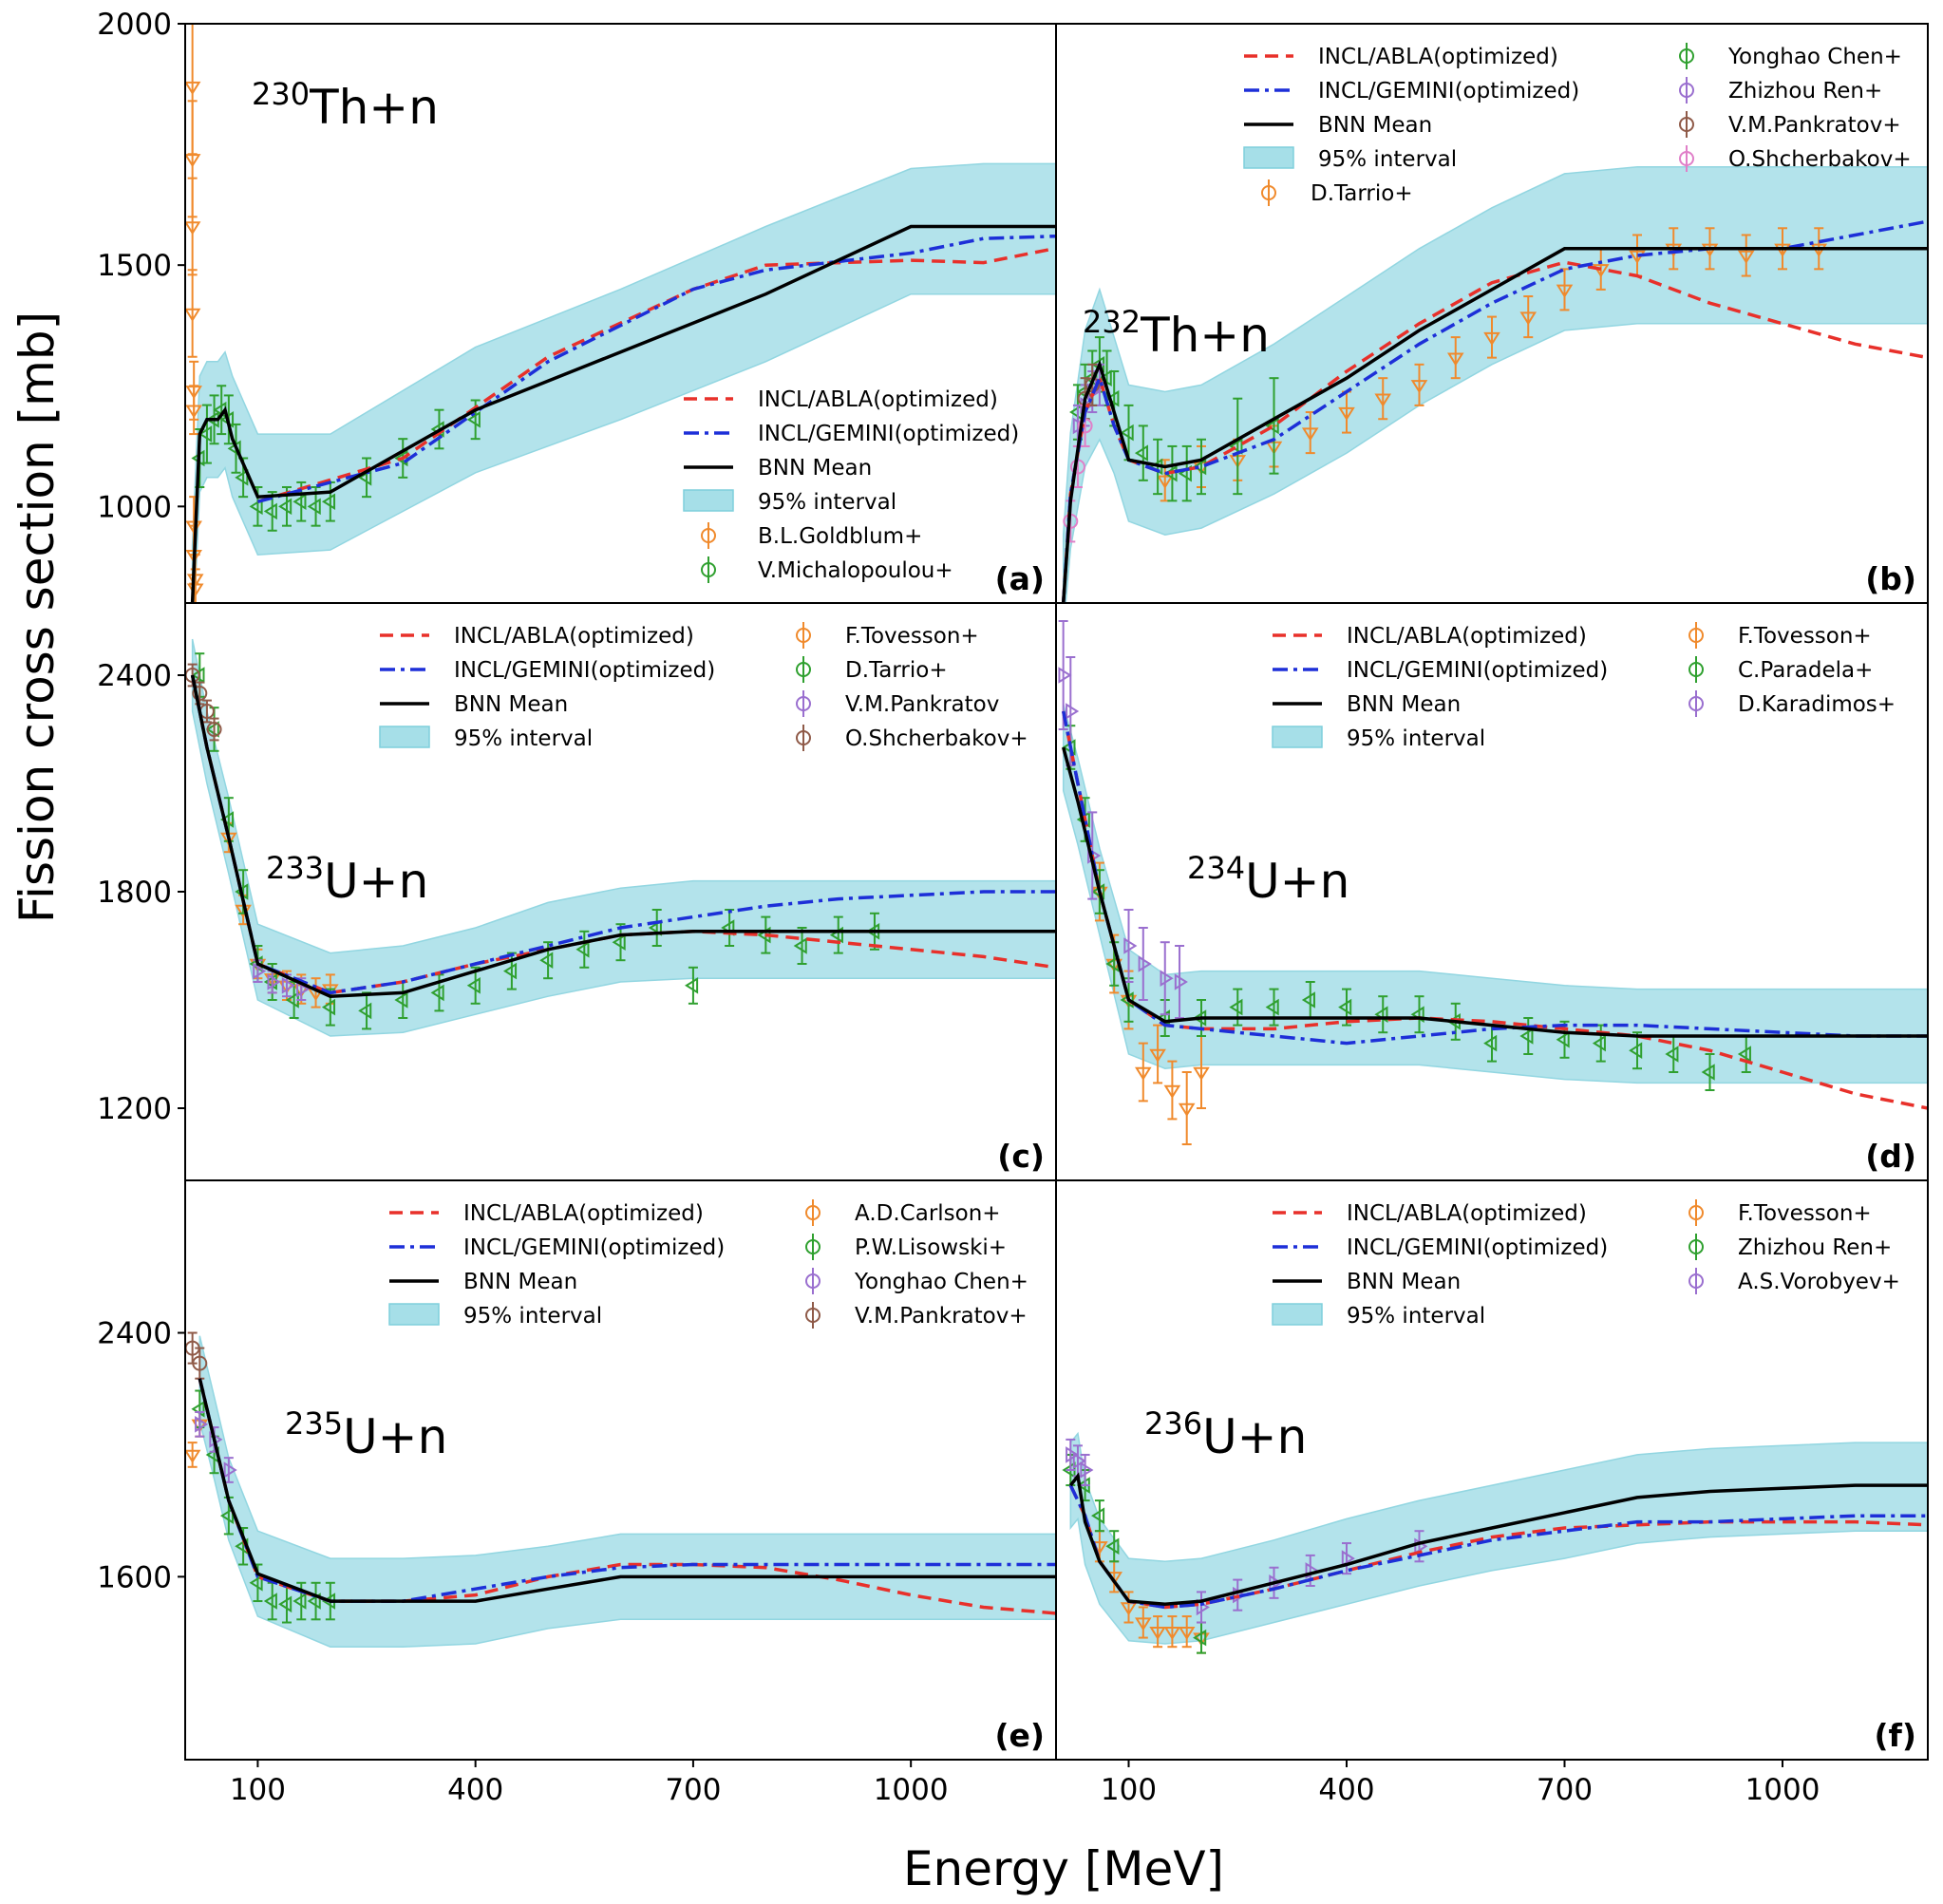 Image resolution: width=1943 pixels, height=1904 pixels. I want to click on legend-entry: P.W.Lisowski+, so click(931, 1248).